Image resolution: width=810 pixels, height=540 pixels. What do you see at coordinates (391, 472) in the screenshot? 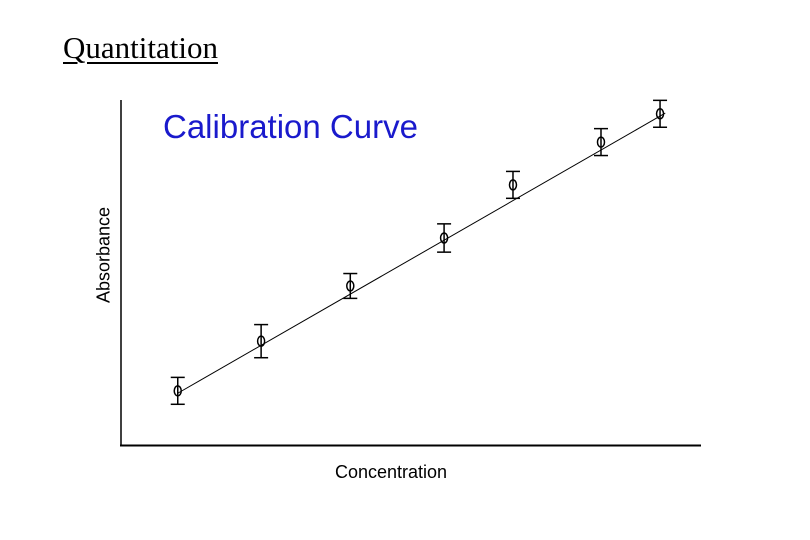
I see `x-axis-label: Concentration` at bounding box center [391, 472].